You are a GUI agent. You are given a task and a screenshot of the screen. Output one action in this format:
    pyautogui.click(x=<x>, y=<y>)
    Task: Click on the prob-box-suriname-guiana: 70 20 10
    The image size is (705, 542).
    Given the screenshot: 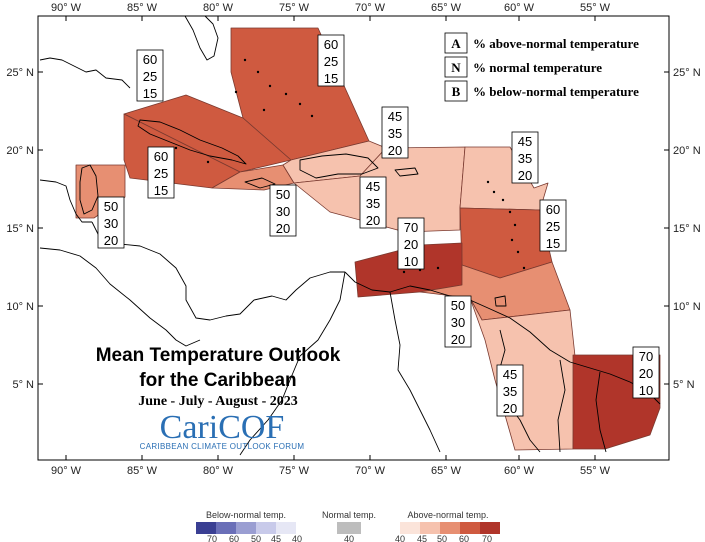 What is the action you would take?
    pyautogui.click(x=646, y=372)
    